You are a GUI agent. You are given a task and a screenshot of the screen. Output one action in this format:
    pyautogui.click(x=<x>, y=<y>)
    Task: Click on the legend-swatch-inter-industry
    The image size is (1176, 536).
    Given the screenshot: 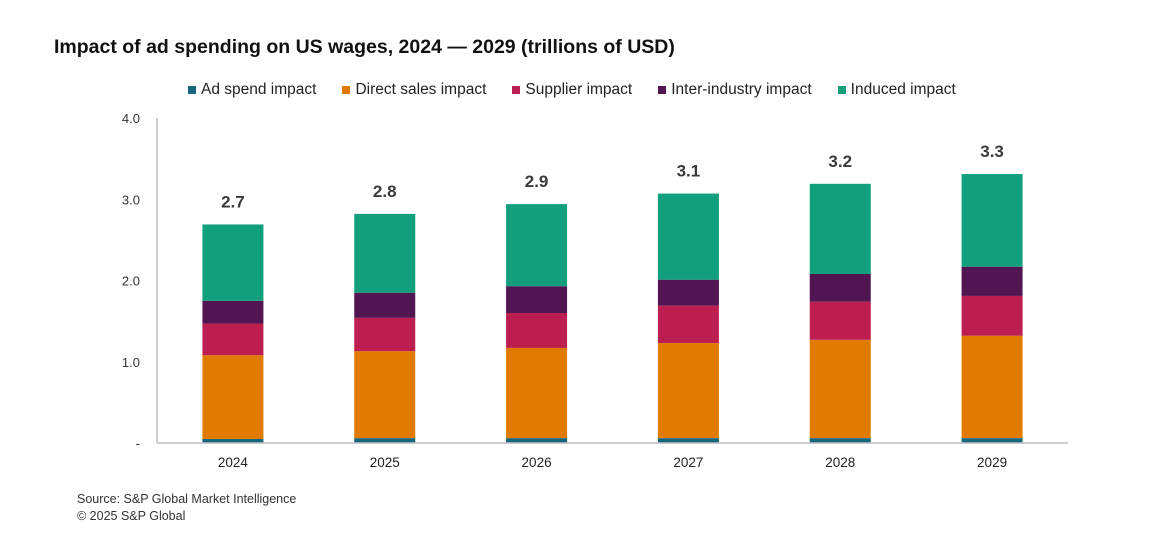 What is the action you would take?
    pyautogui.click(x=662, y=90)
    